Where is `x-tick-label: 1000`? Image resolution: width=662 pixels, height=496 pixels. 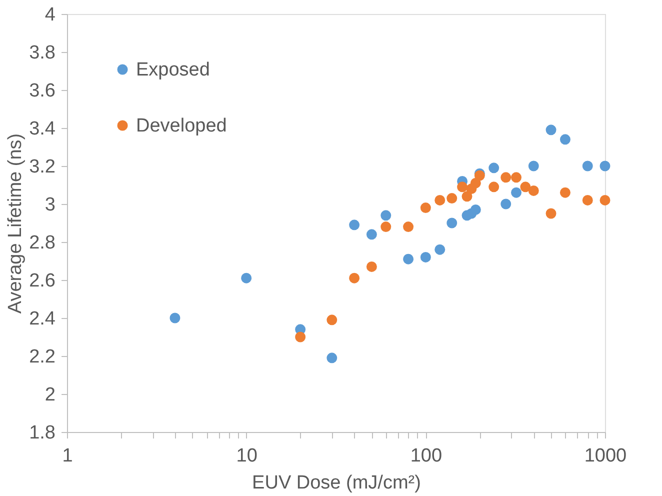 x-tick-label: 1000 is located at coordinates (605, 456).